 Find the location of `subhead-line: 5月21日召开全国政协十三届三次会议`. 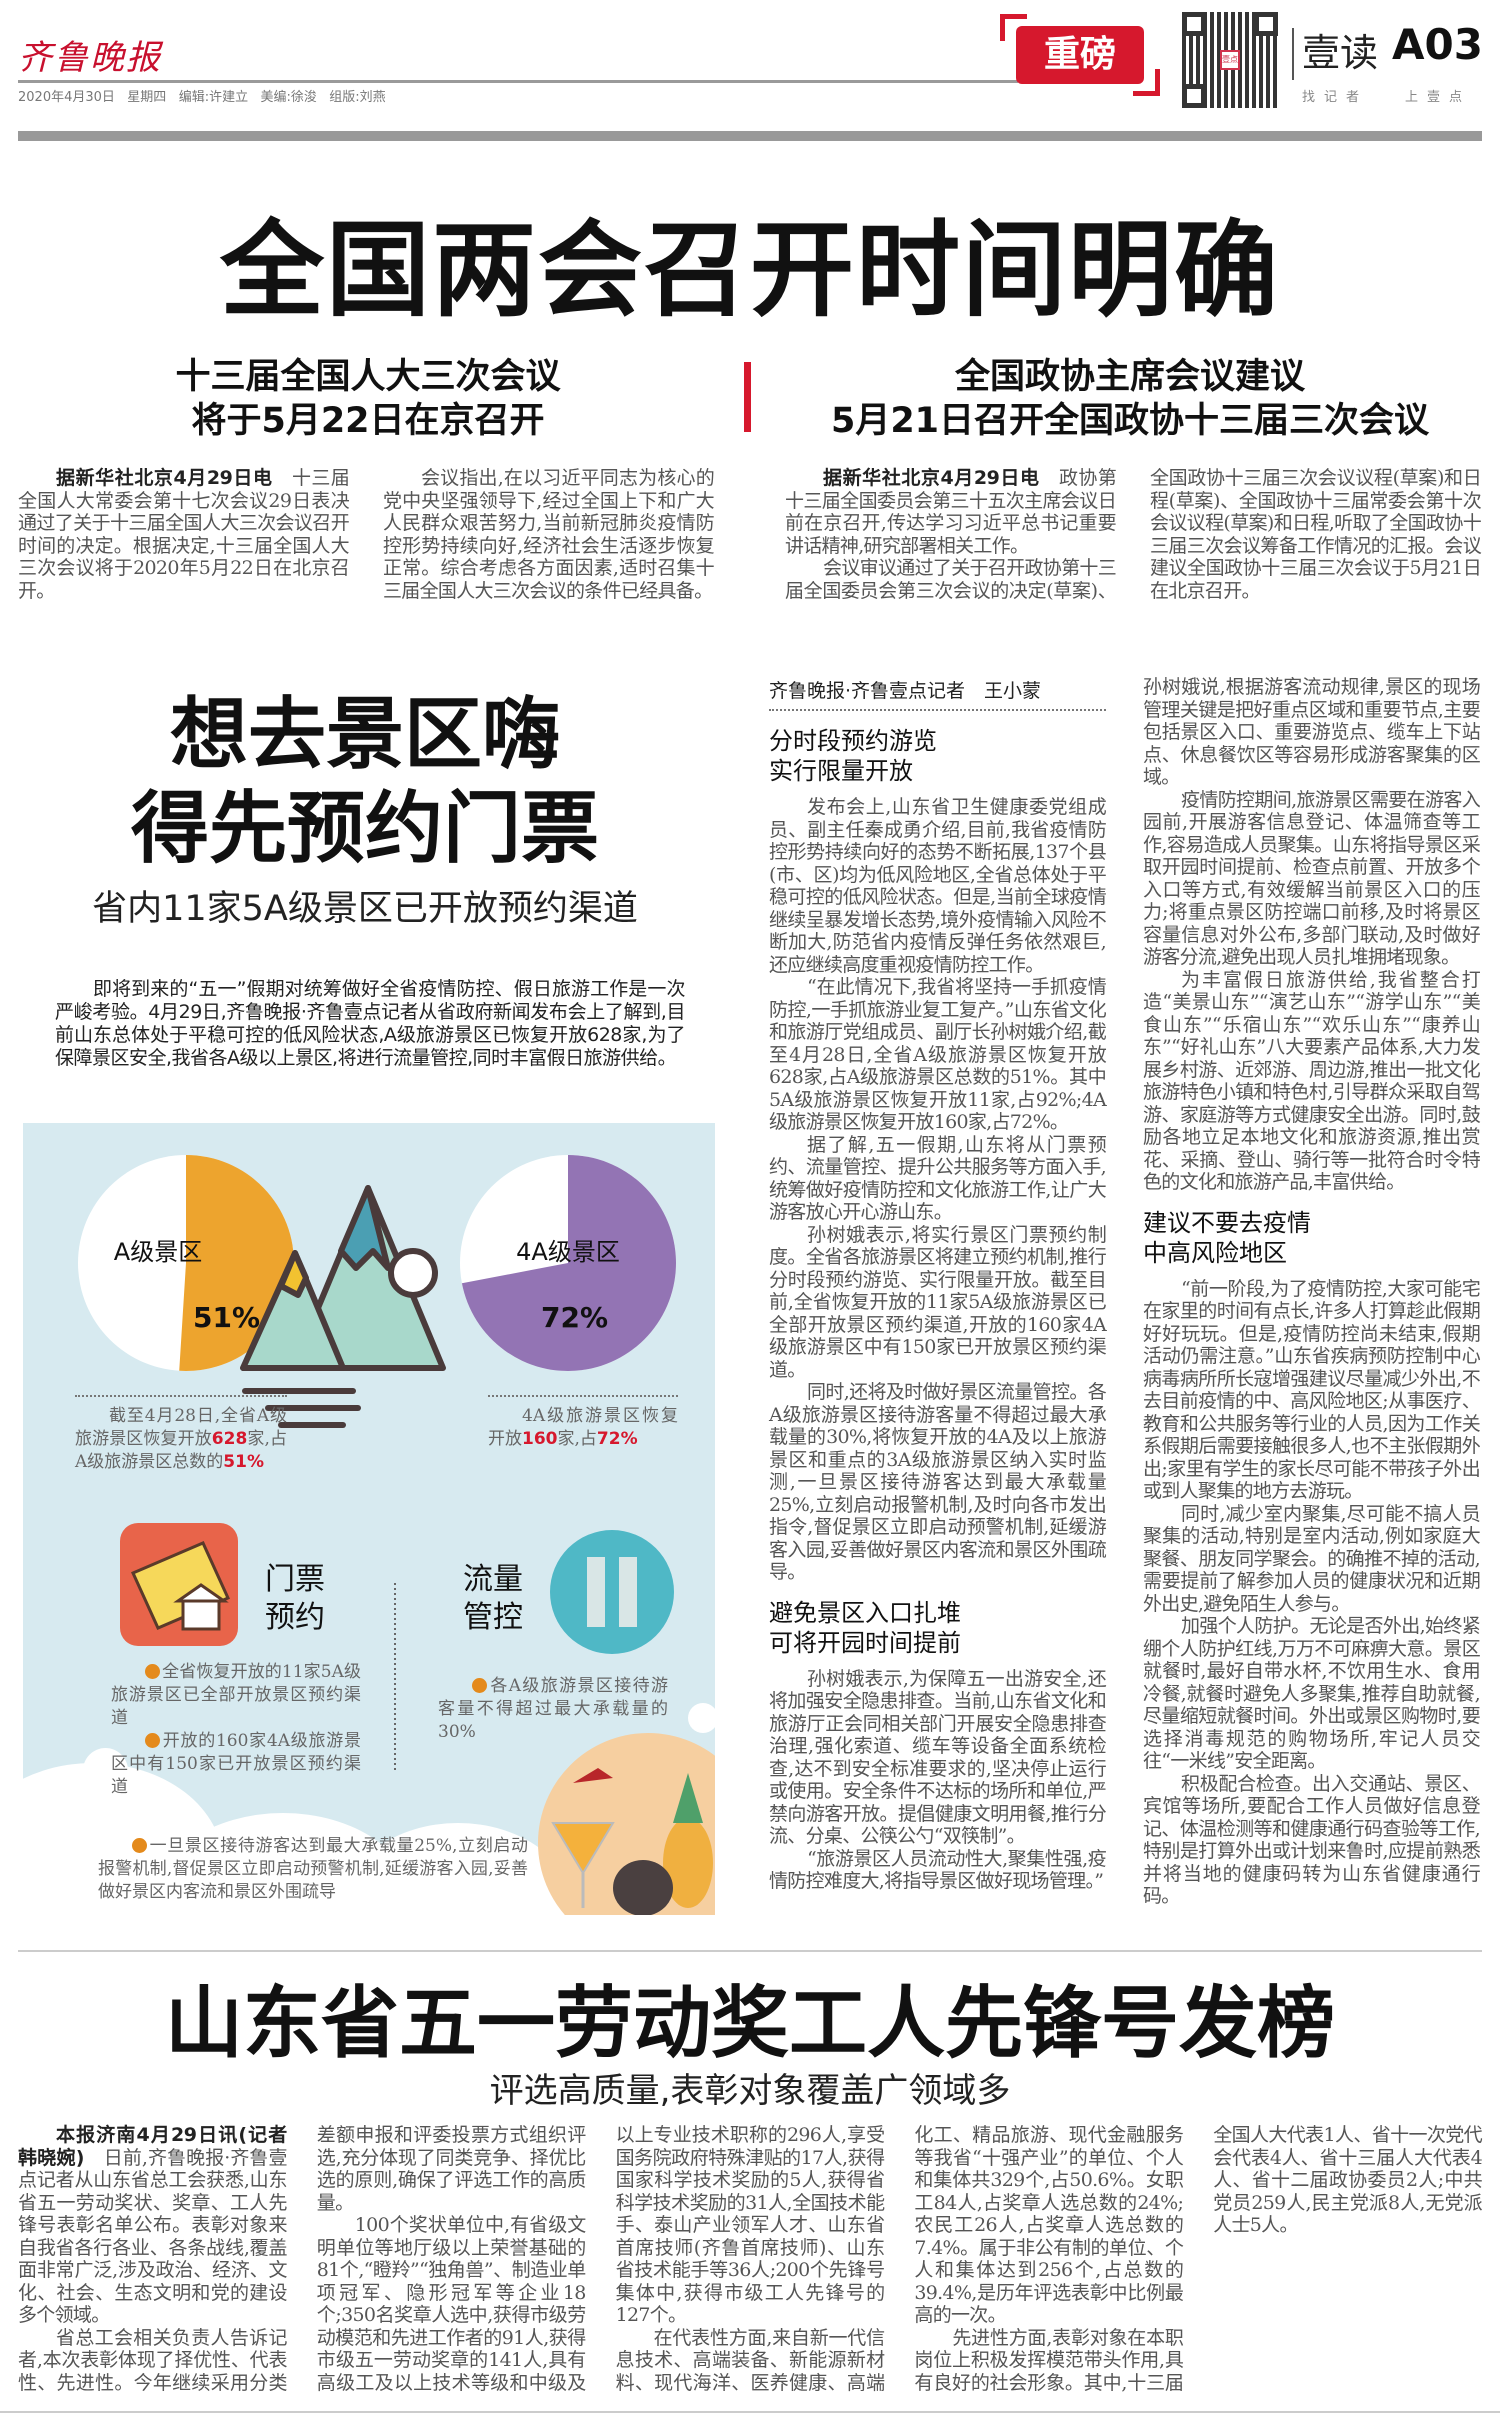

subhead-line: 5月21日召开全国政协十三届三次会议 is located at coordinates (1130, 421).